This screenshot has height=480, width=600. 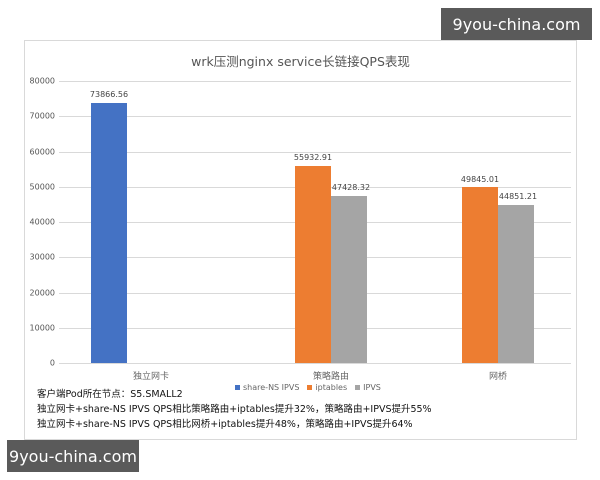 What do you see at coordinates (73, 456) in the screenshot?
I see `watermark-bottom: 9you-china.com` at bounding box center [73, 456].